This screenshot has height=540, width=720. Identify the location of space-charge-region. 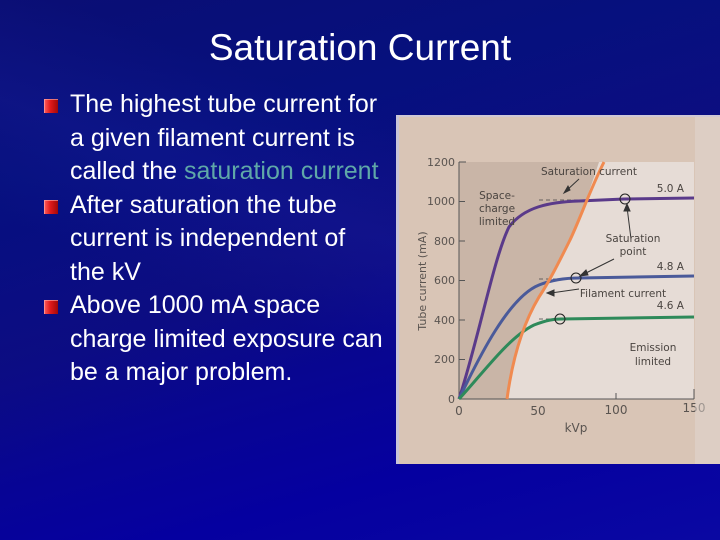
(529, 280).